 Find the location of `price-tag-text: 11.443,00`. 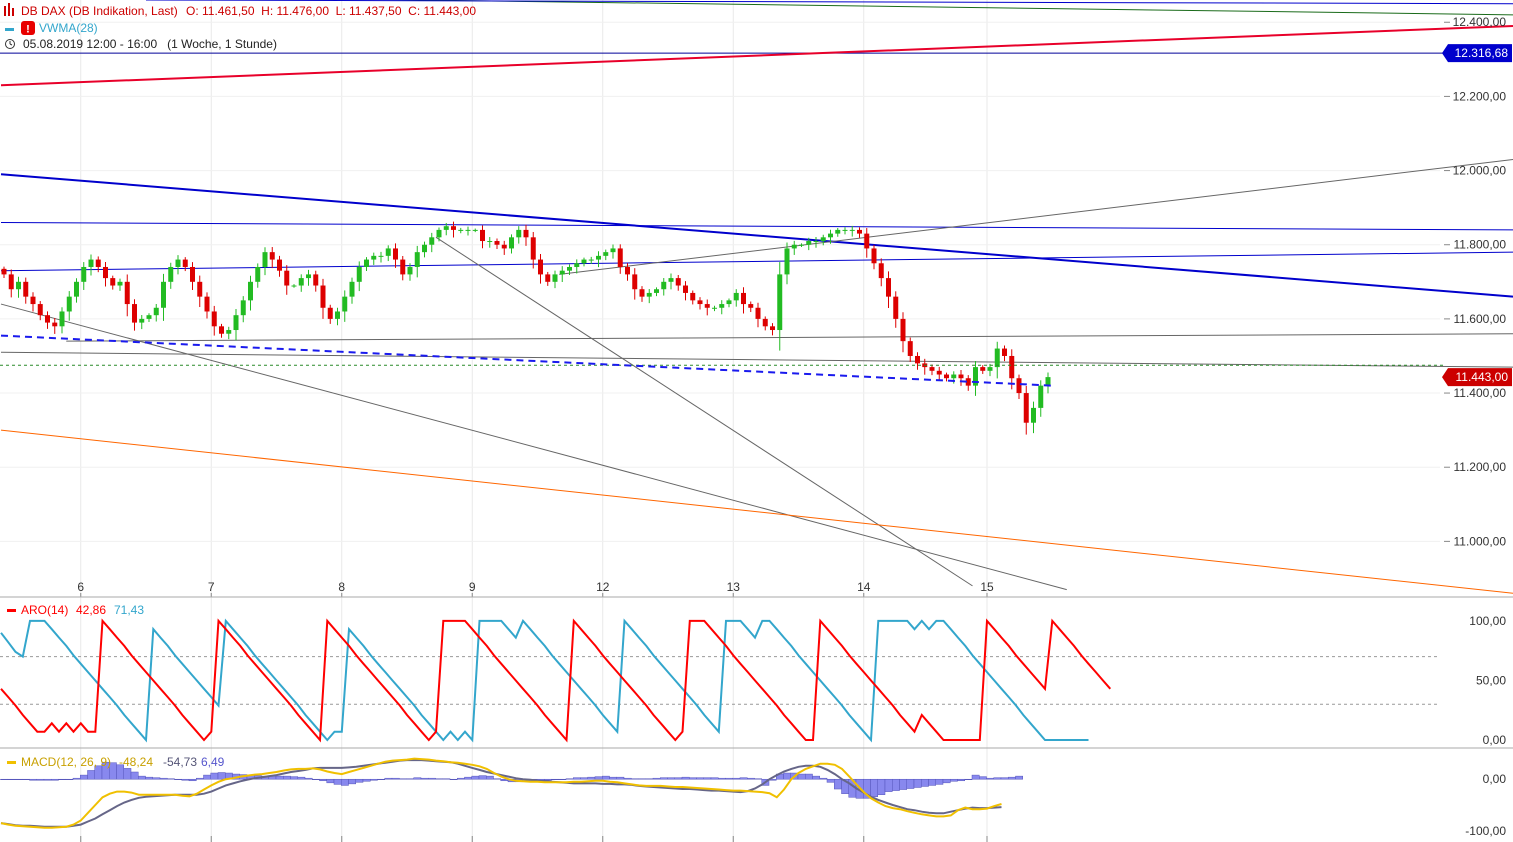

price-tag-text: 11.443,00 is located at coordinates (1482, 377).